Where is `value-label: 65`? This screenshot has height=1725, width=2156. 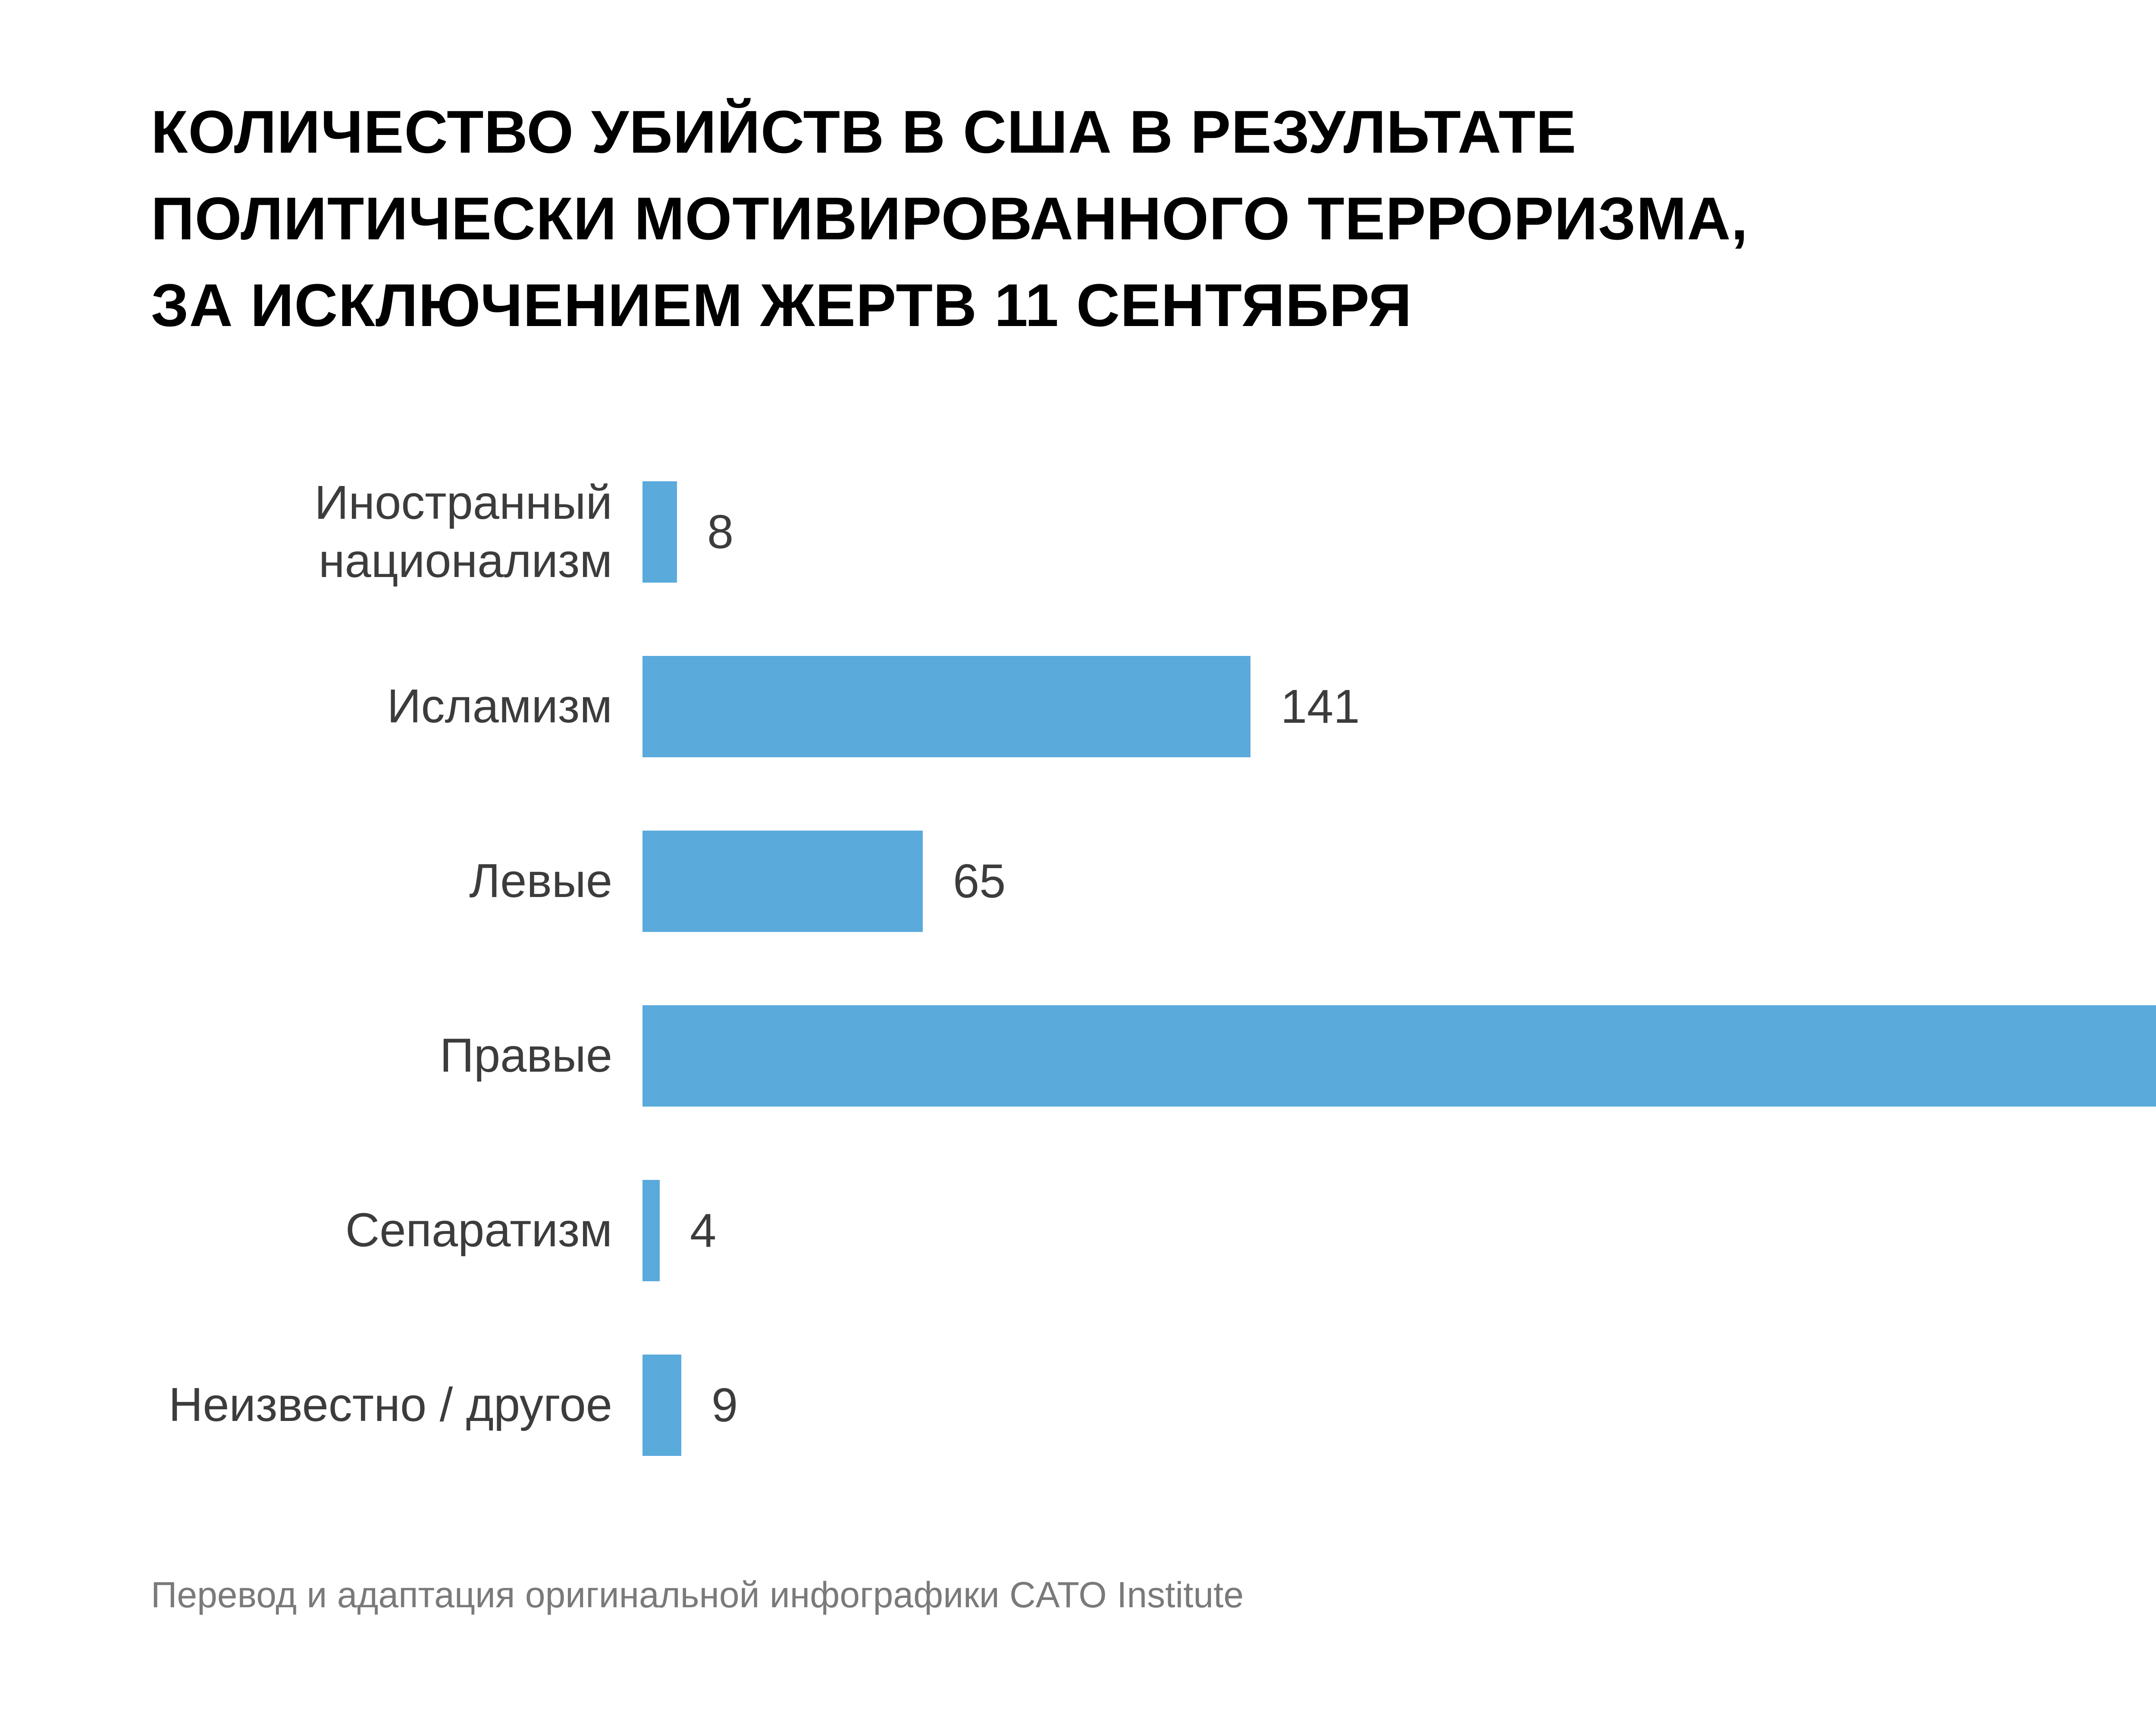
value-label: 65 is located at coordinates (979, 881).